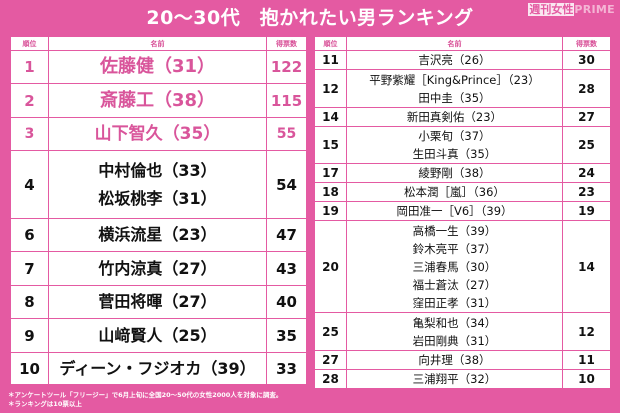 This screenshot has width=620, height=413. I want to click on rank-cell: 18, so click(330, 192).